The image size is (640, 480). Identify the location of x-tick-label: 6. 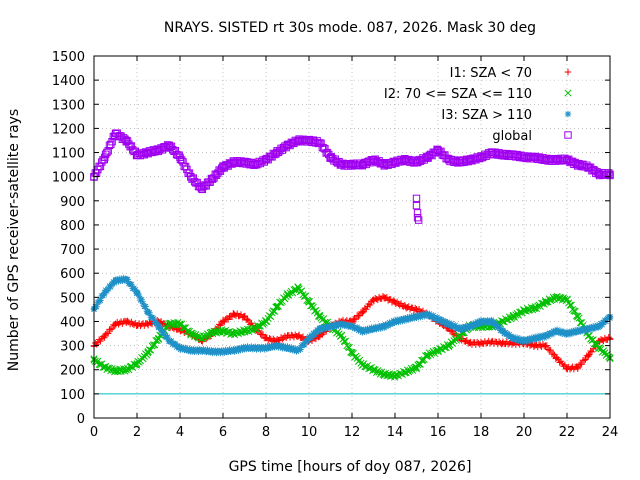
(223, 432).